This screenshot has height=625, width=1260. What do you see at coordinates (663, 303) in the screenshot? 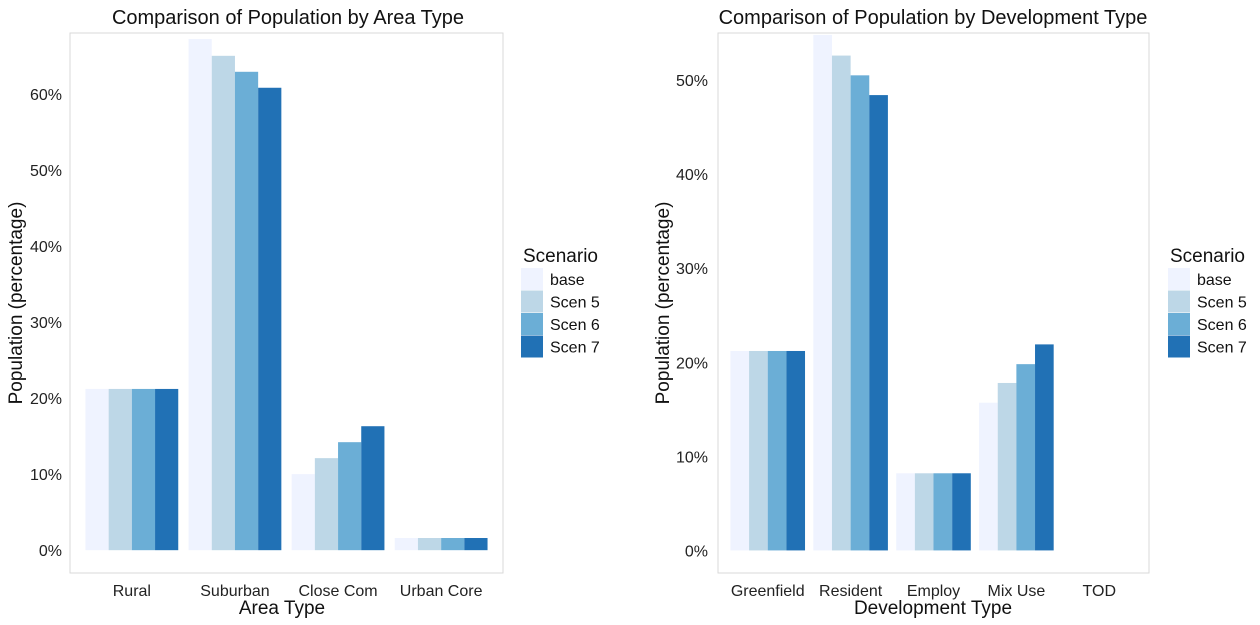
I see `chart-2-y-axis-label: Population (percentage)` at bounding box center [663, 303].